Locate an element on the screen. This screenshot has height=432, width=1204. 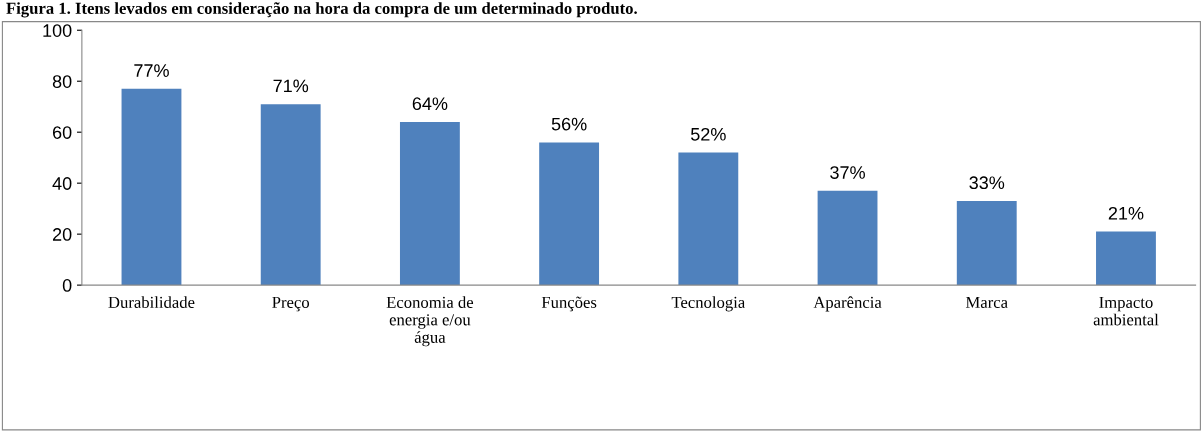
x-tick-label: Durabilidade is located at coordinates (151, 302).